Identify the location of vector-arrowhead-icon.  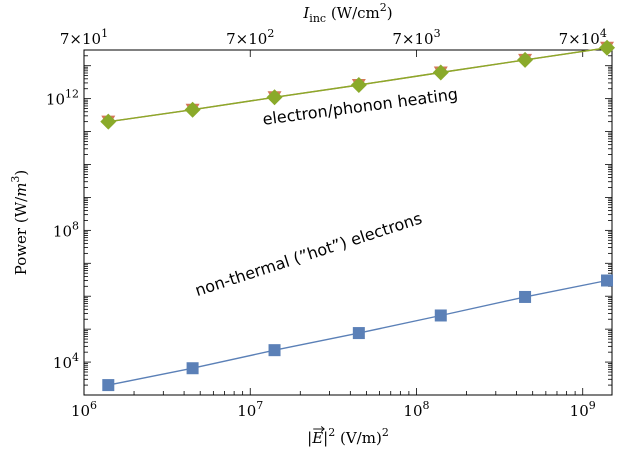
(322, 429).